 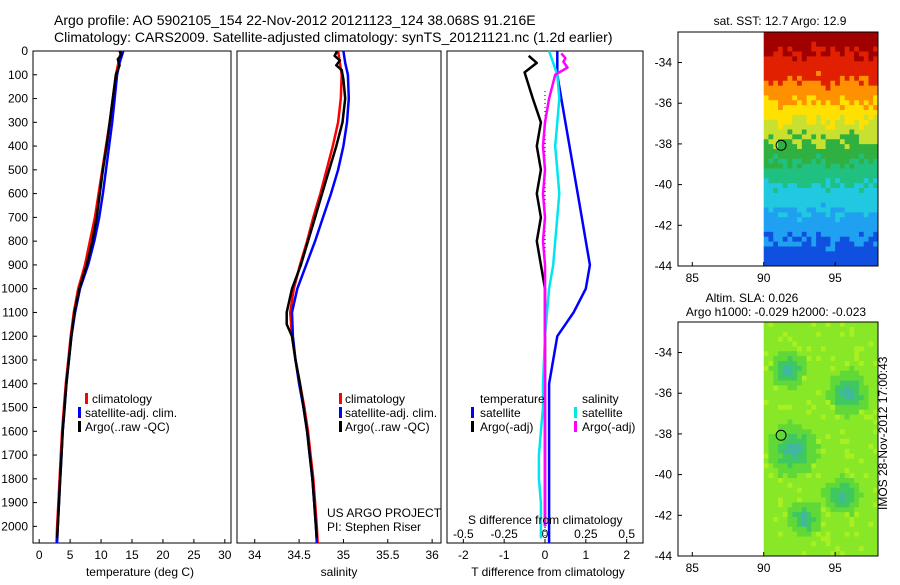 I want to click on legend-title-salinity: salinity, so click(x=600, y=399).